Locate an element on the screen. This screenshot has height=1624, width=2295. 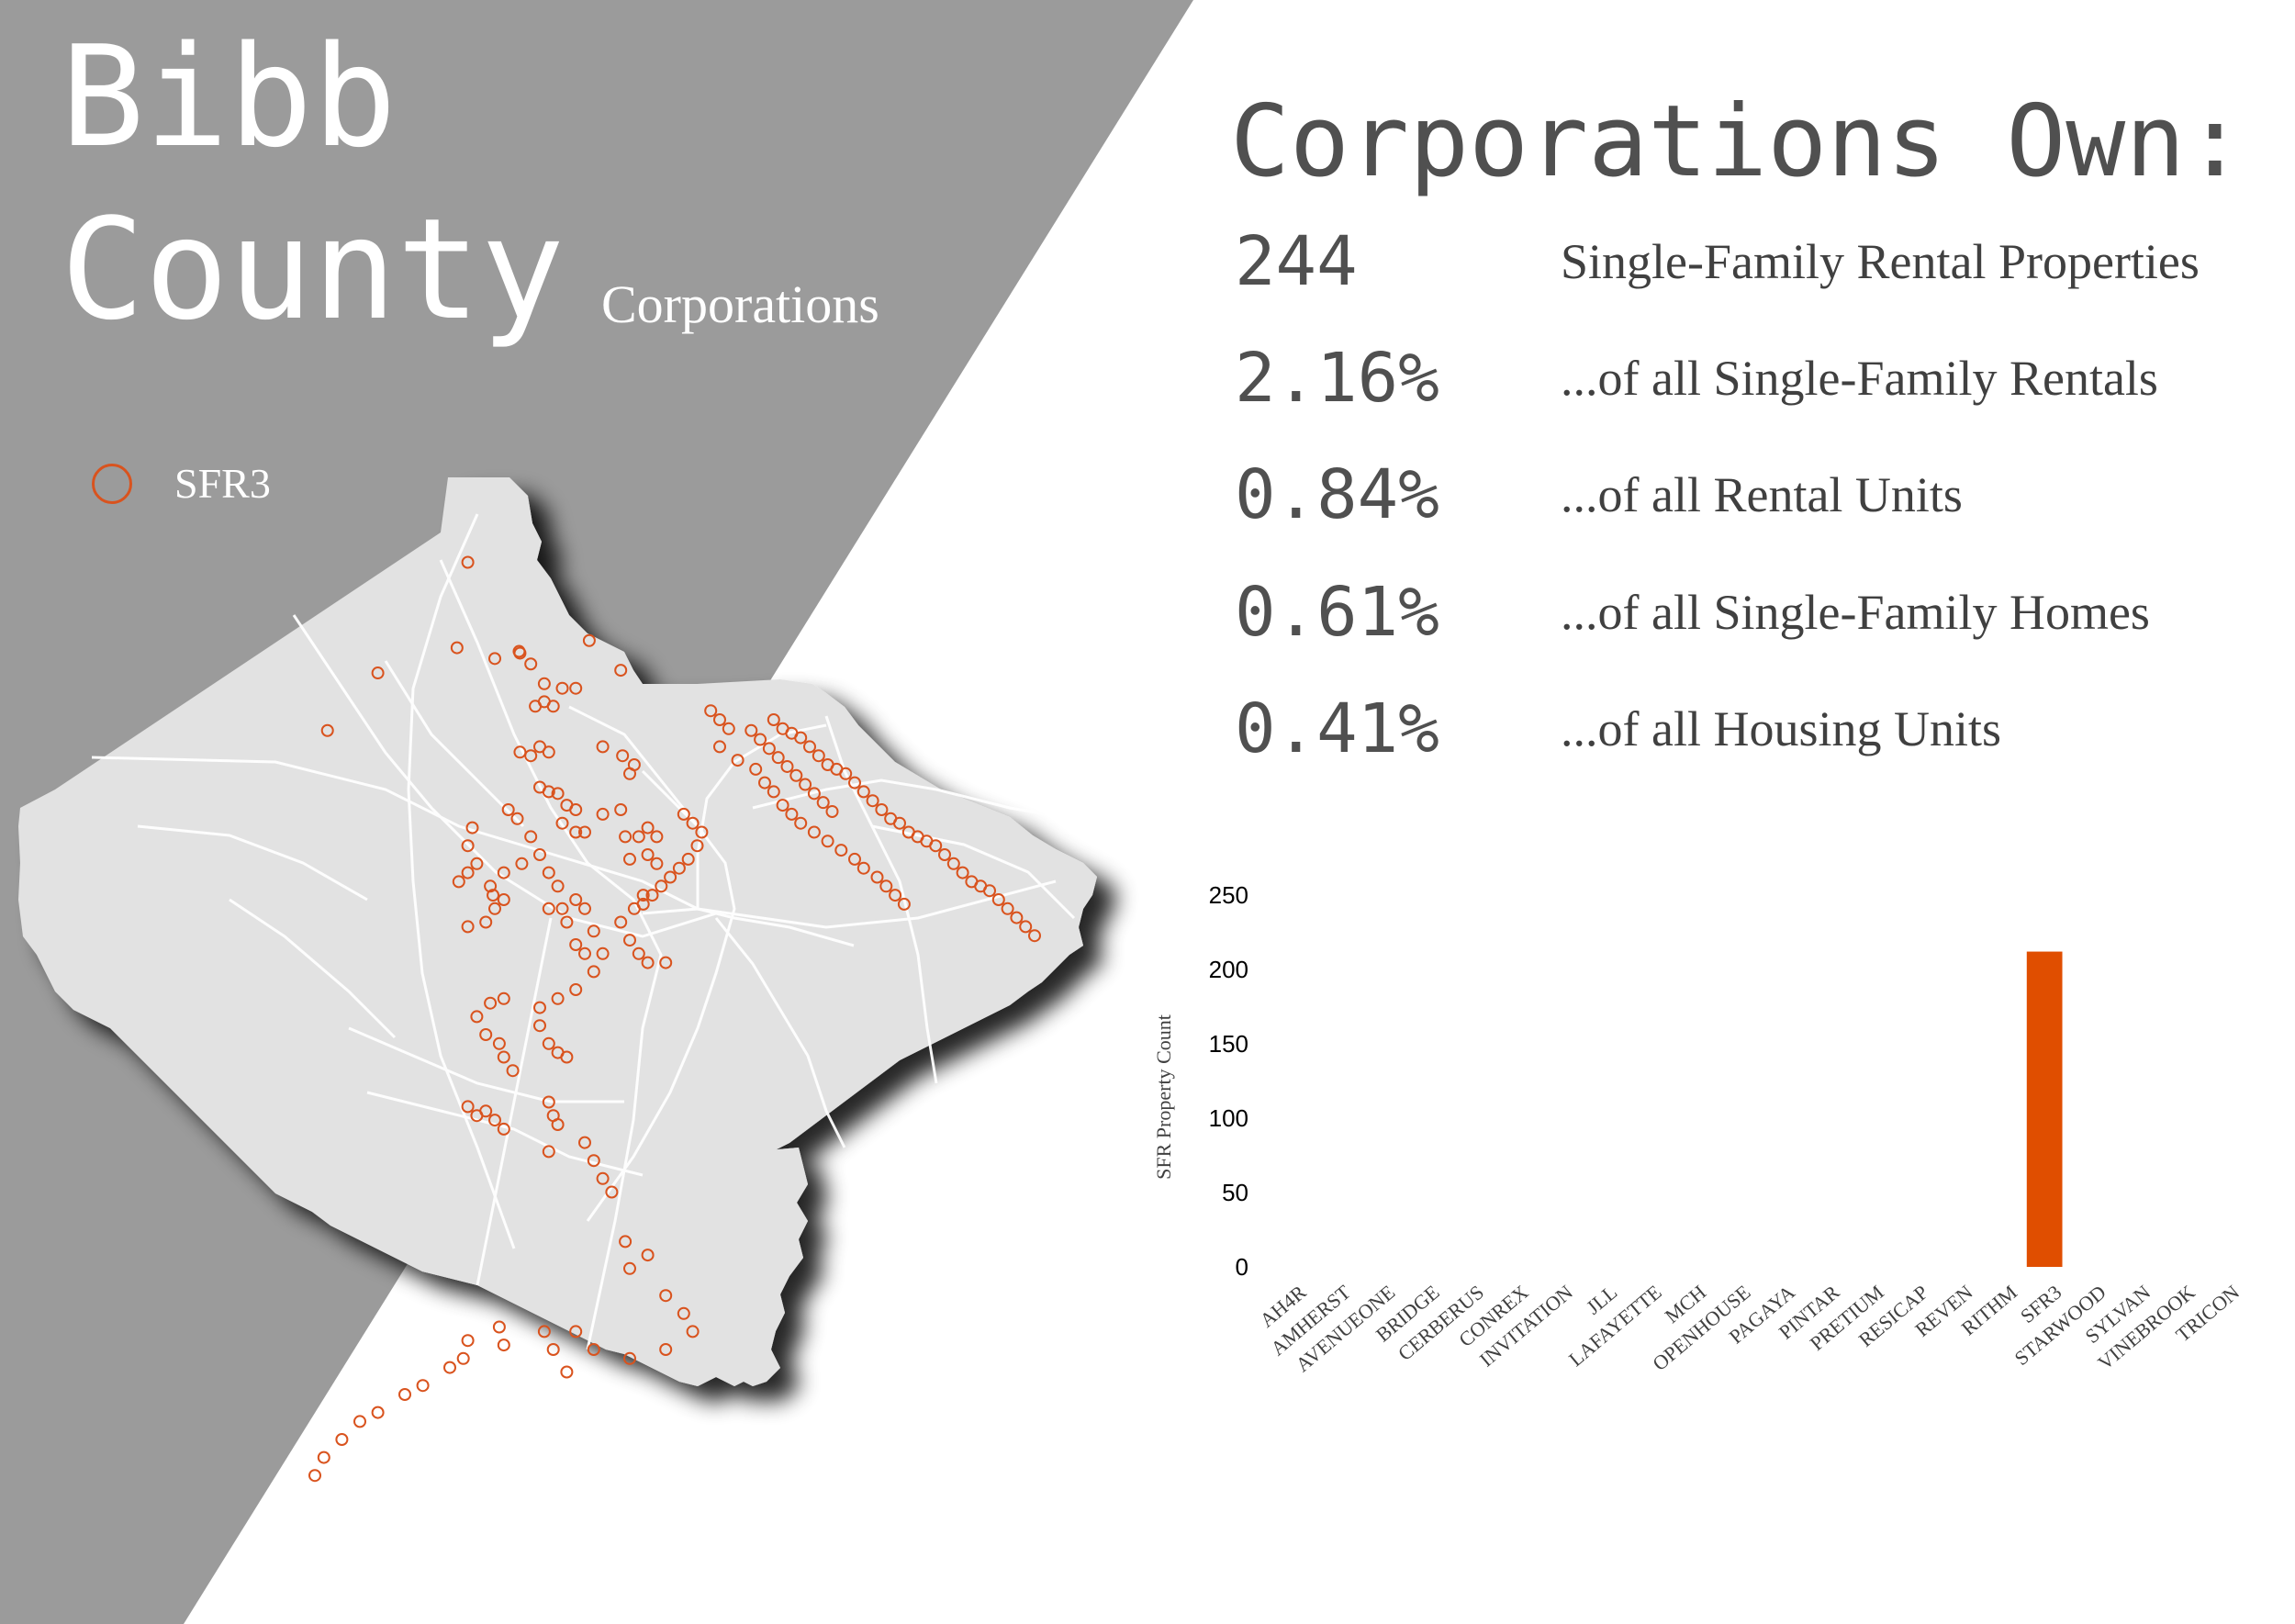
legend-label: SFR3 is located at coordinates (222, 483).